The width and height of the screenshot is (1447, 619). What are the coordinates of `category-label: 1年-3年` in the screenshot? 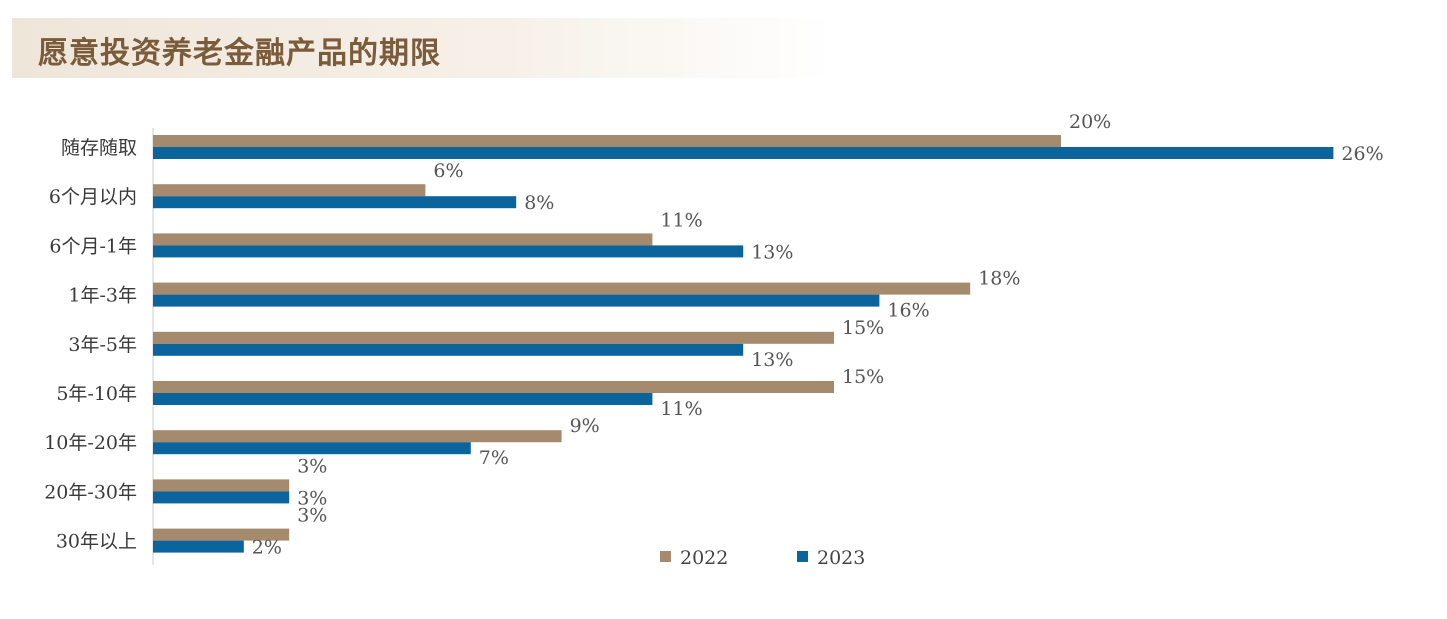 It's located at (102, 296).